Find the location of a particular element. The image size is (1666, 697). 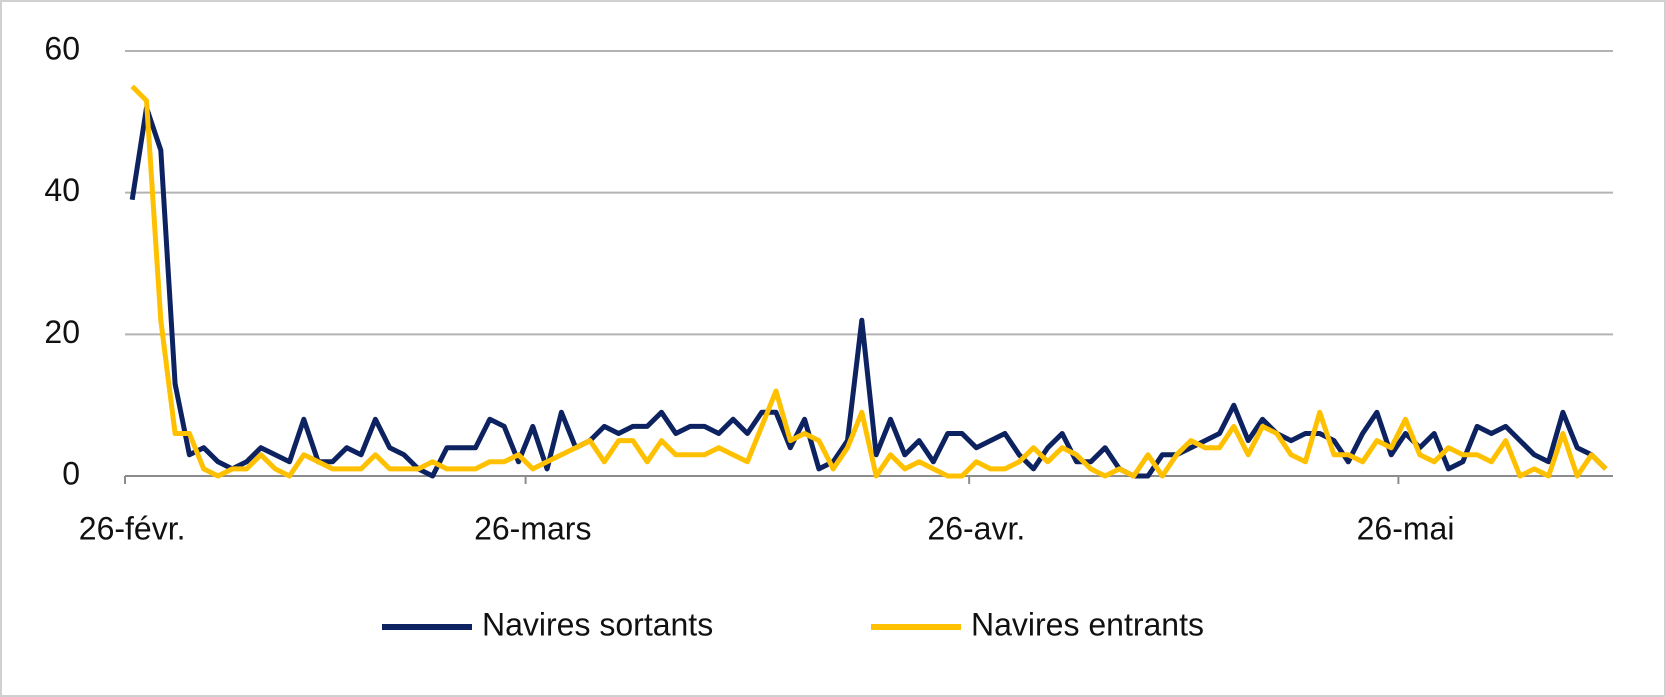

y-tick-label: 40 is located at coordinates (62, 190).